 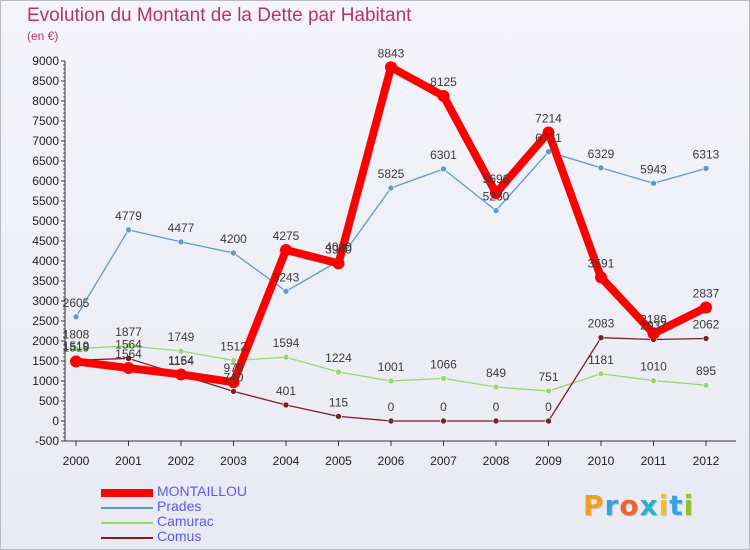 What do you see at coordinates (233, 347) in the screenshot?
I see `data-label: 1512` at bounding box center [233, 347].